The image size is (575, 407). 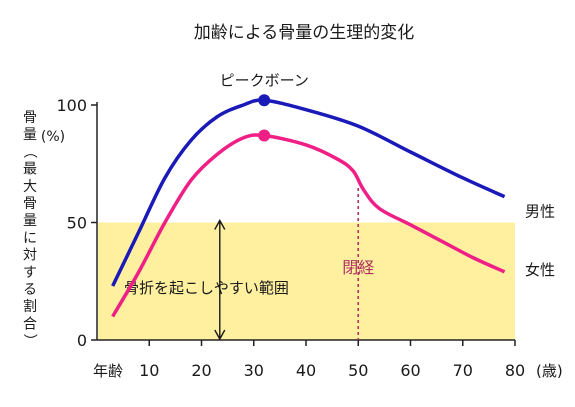 I want to click on peak-marker-male, so click(x=264, y=100).